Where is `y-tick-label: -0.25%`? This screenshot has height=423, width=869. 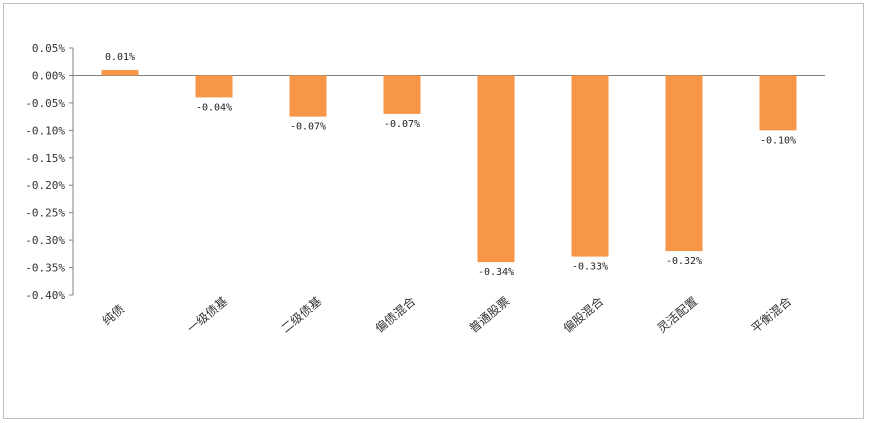 y-tick-label: -0.25% is located at coordinates (45, 213).